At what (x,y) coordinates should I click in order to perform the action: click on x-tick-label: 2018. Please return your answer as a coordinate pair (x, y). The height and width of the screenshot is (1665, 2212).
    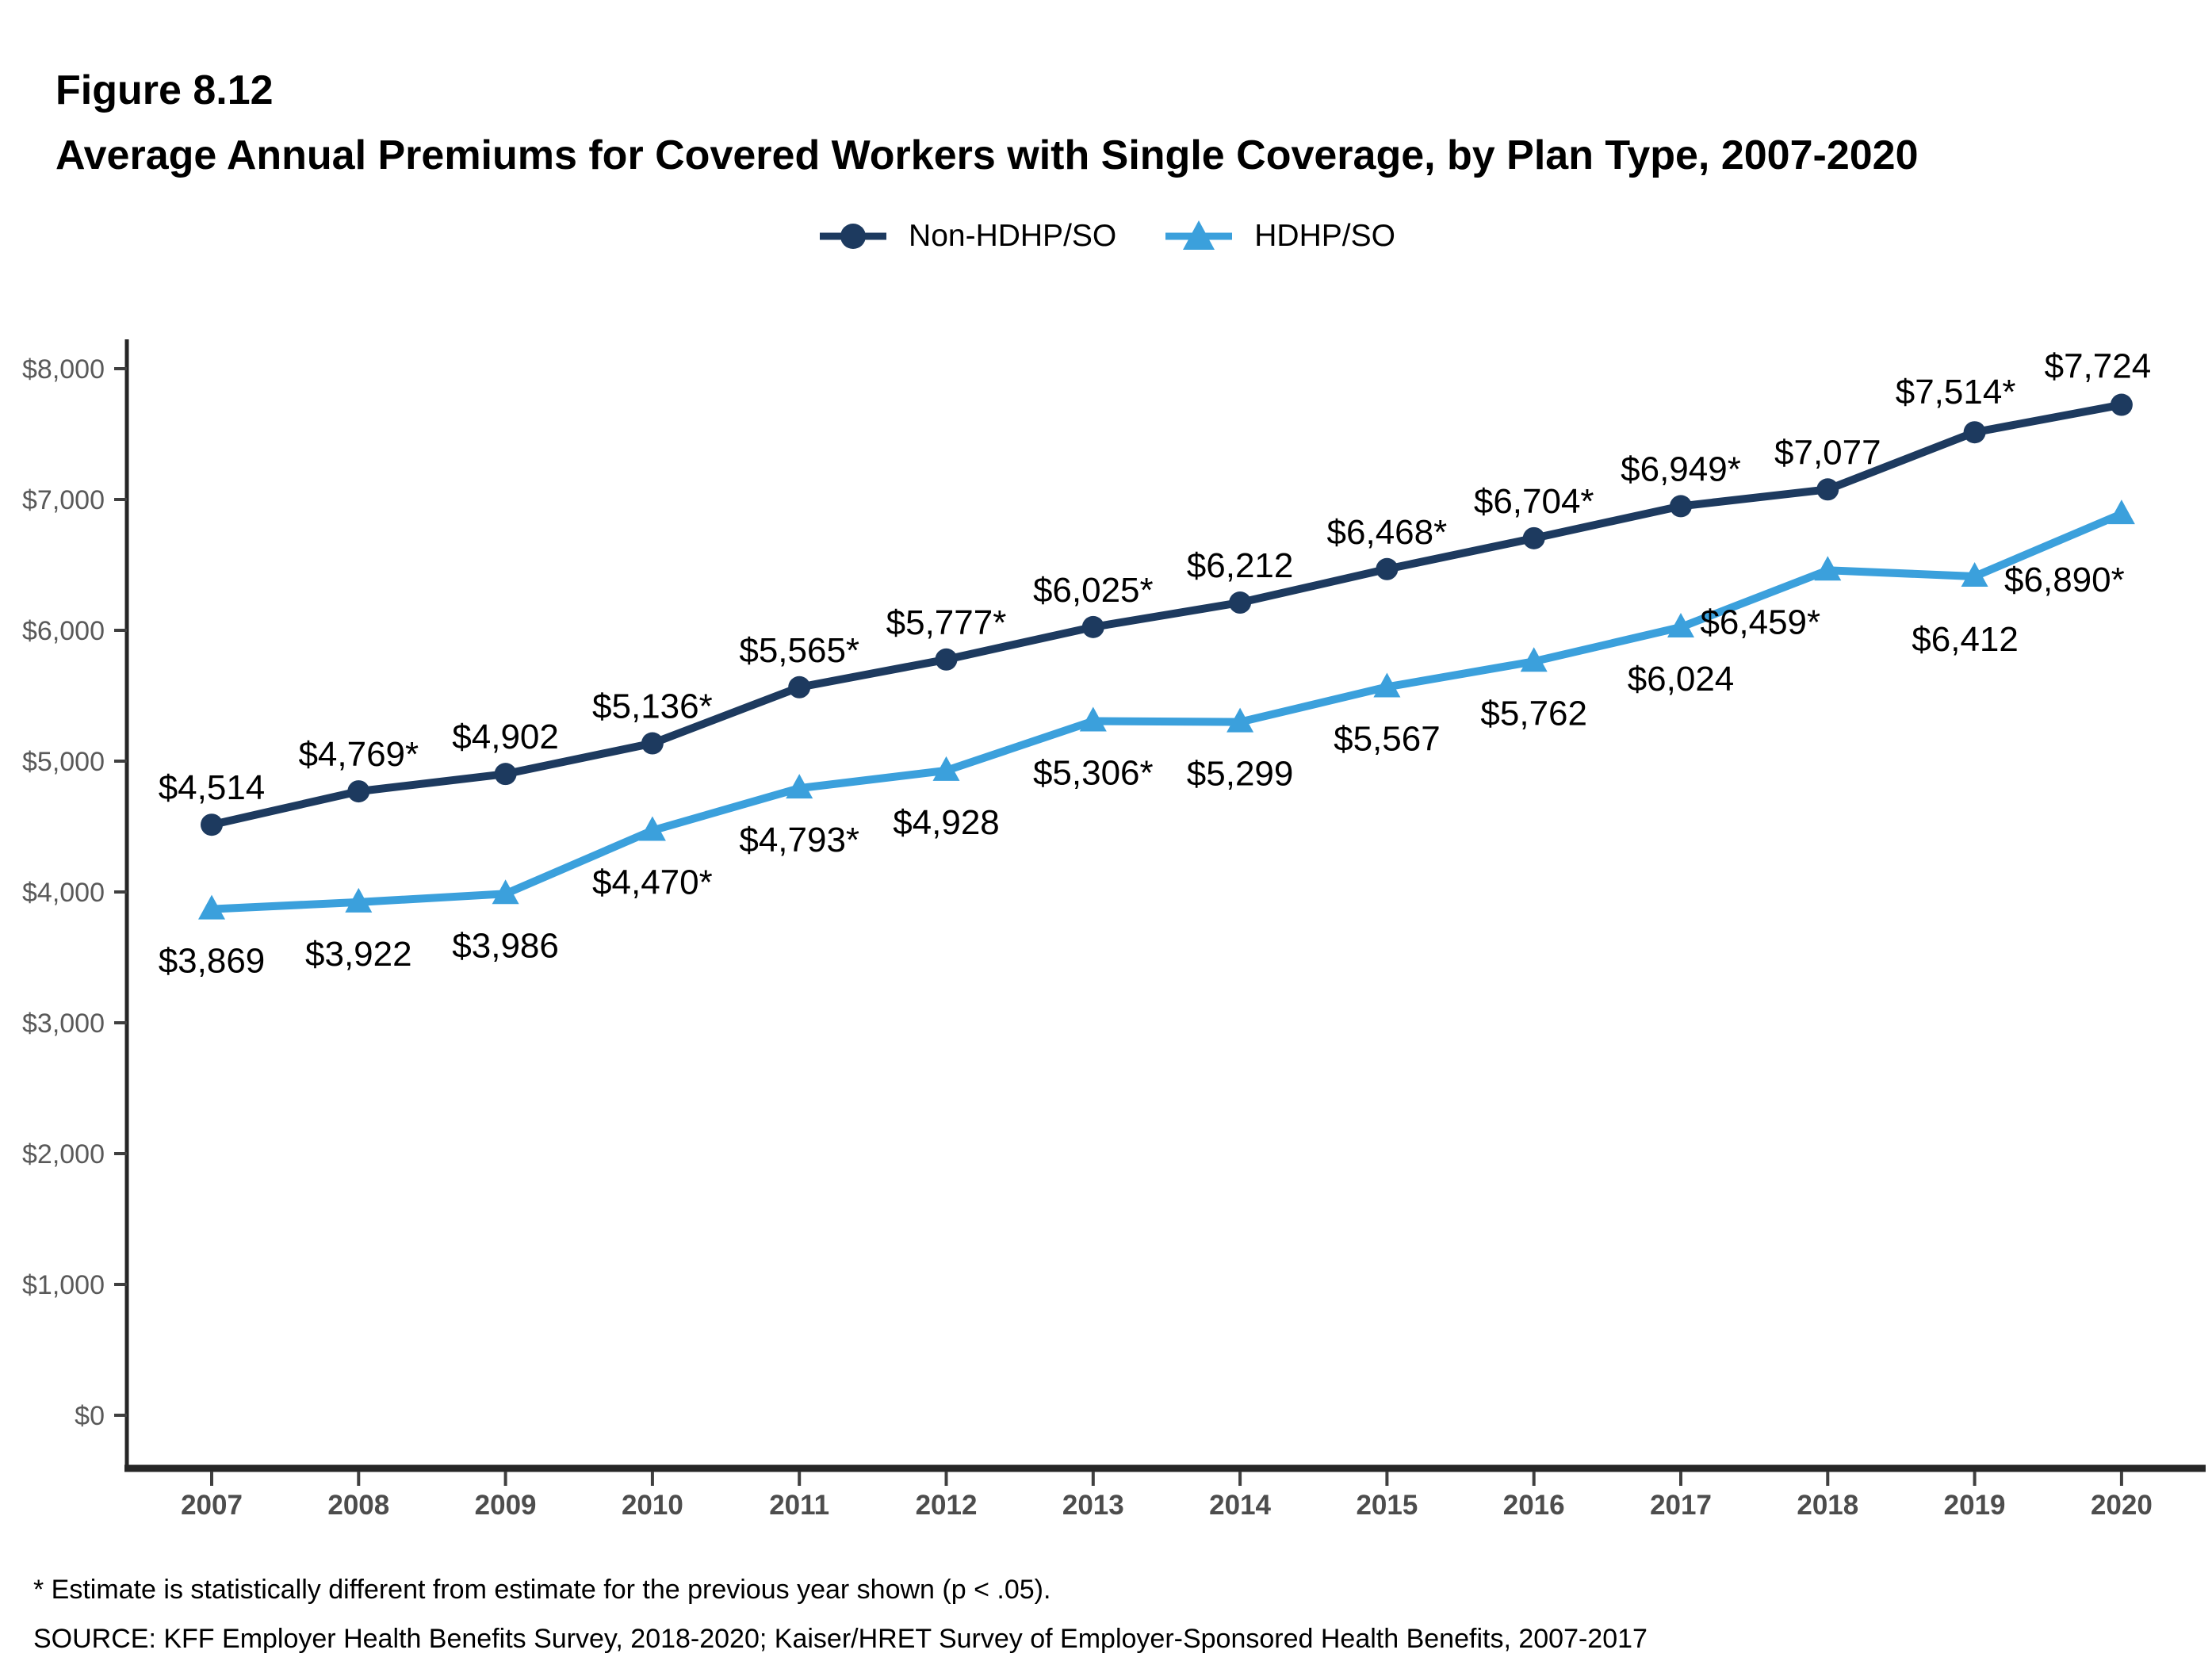
    Looking at the image, I should click on (1827, 1505).